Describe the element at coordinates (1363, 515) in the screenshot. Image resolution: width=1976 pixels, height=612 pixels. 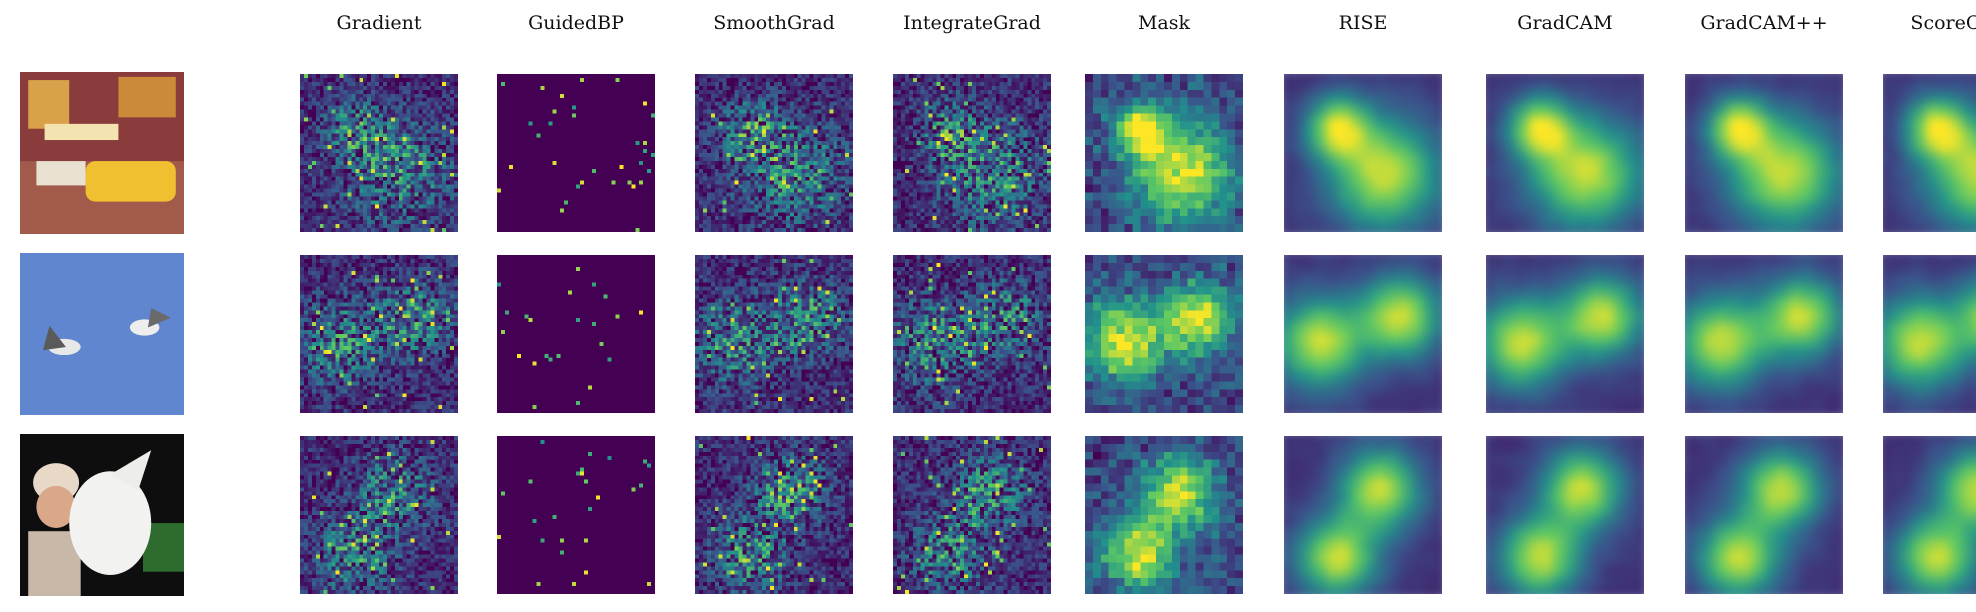
I see `saliency-map-dog-rise` at that location.